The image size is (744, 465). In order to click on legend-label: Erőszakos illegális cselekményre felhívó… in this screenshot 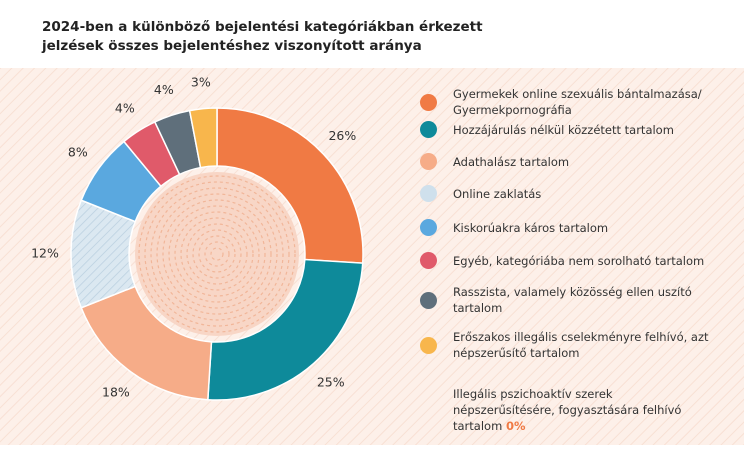, I will do `click(581, 345)`.